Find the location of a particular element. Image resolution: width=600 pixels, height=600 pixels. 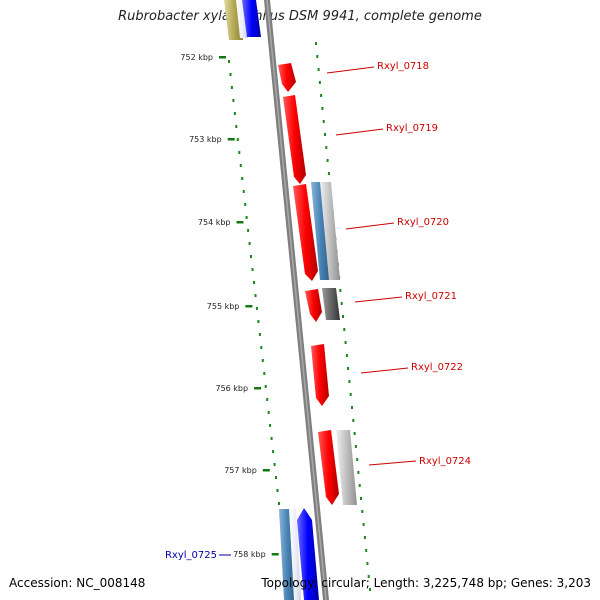

gene-label: Rxyl_0724 is located at coordinates (445, 461).